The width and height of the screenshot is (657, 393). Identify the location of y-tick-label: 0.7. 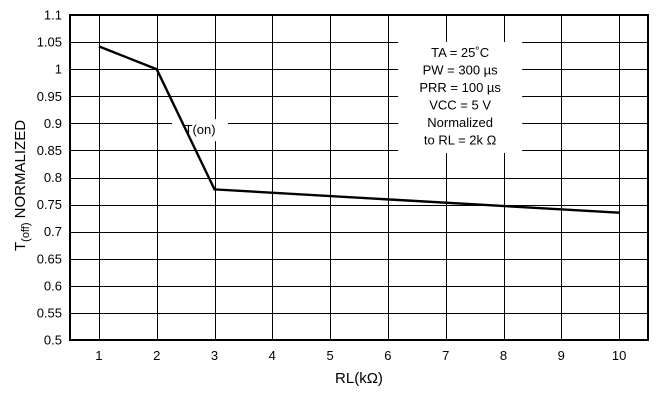
(53, 231).